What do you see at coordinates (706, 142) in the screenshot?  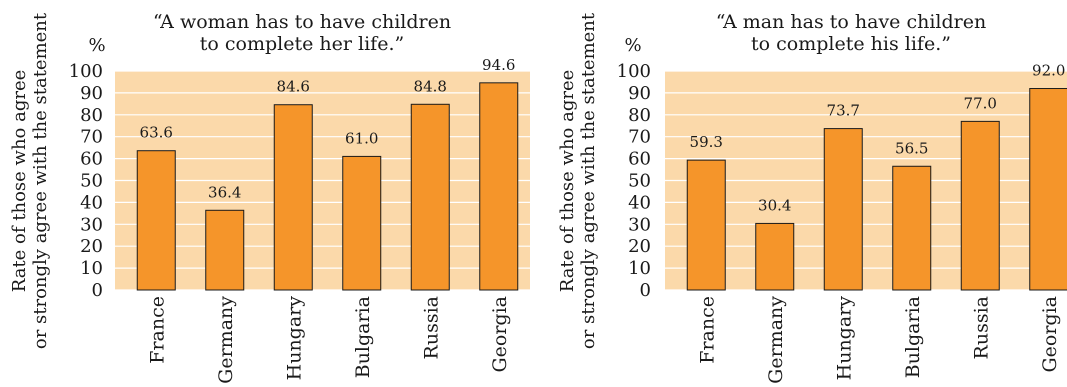 I see `bar-value-label: 59.3` at bounding box center [706, 142].